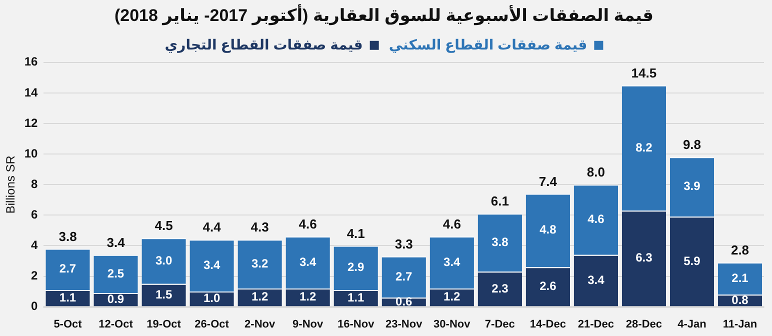  Describe the element at coordinates (115, 273) in the screenshot. I see `data-label: 2.5` at that location.